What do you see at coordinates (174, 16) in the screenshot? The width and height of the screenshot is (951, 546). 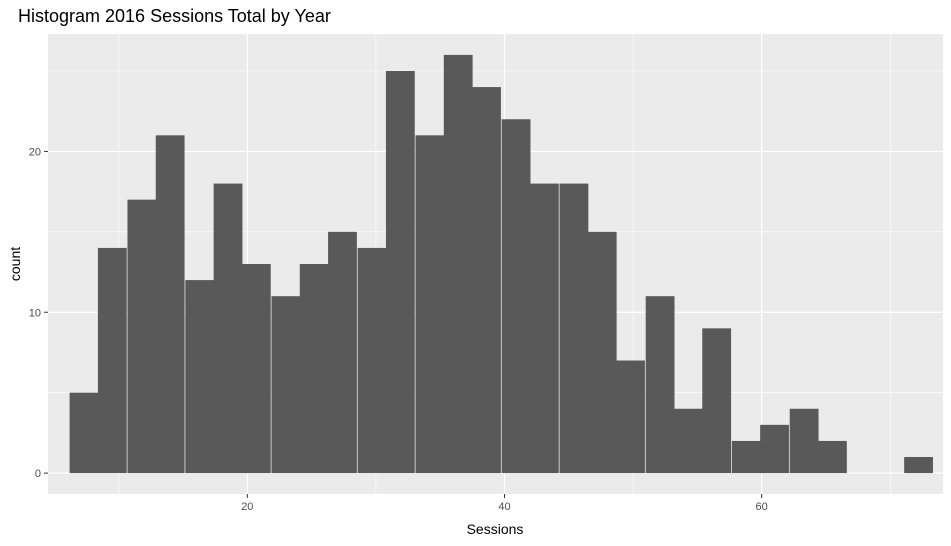 I see `chart-title: Histogram 2016 Sessions Total by Year` at bounding box center [174, 16].